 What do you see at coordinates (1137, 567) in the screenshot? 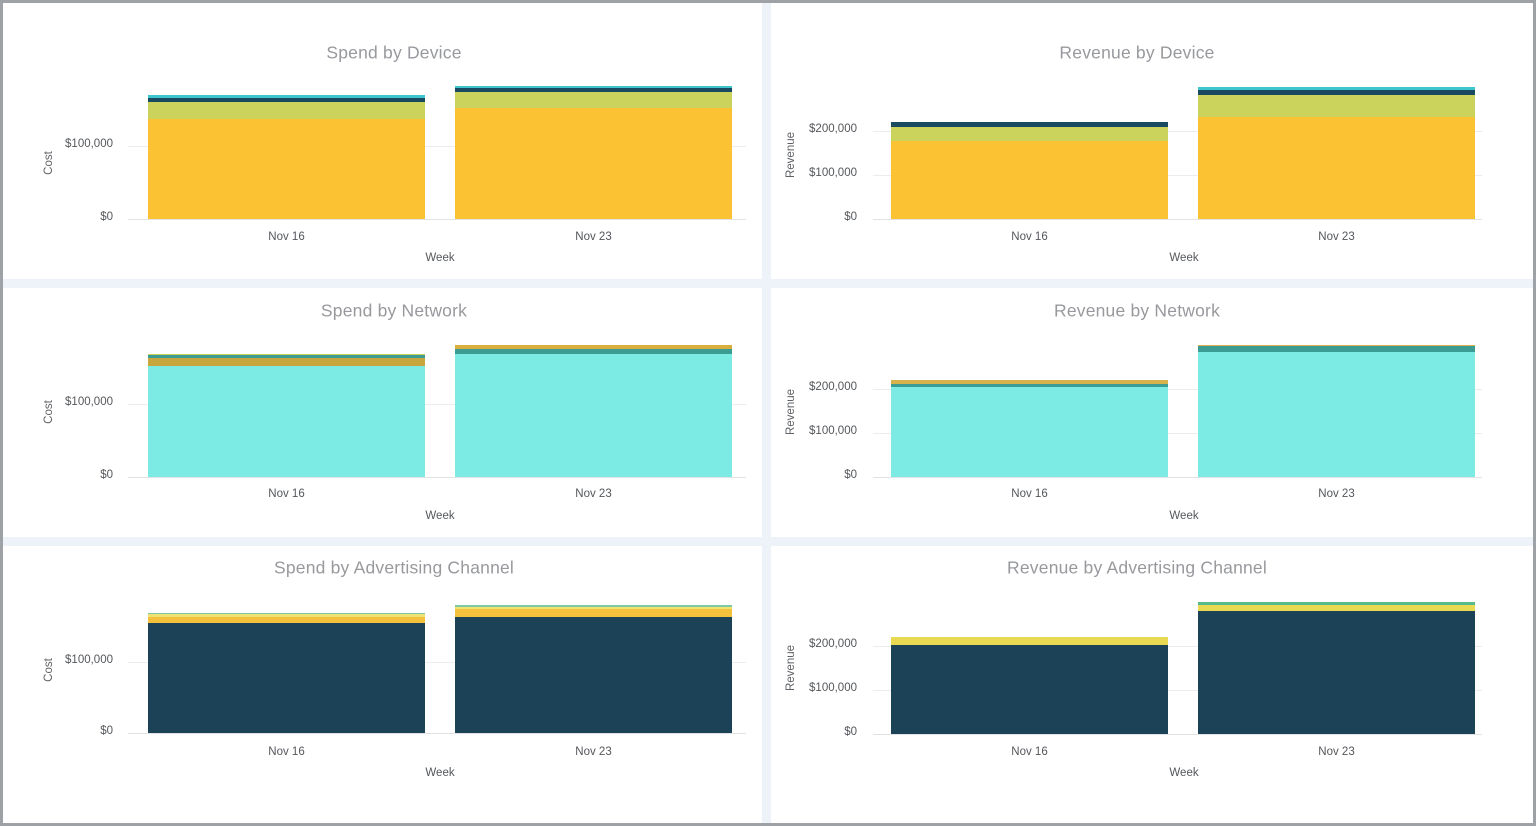
I see `chart-title: Revenue by Advertising Channel` at bounding box center [1137, 567].